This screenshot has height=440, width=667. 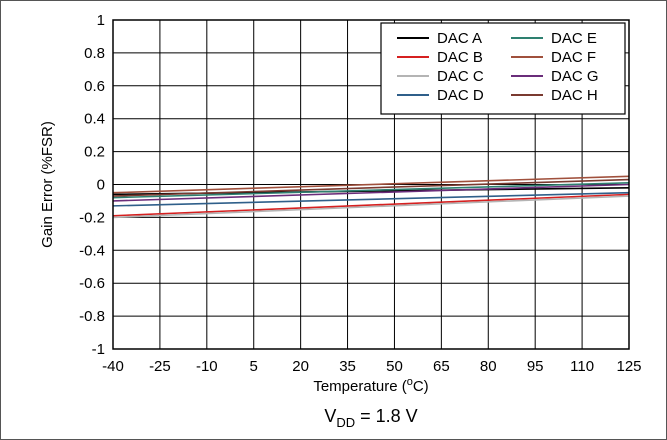 I want to click on y-axis-title: Gain Error (%FSR), so click(x=47, y=184).